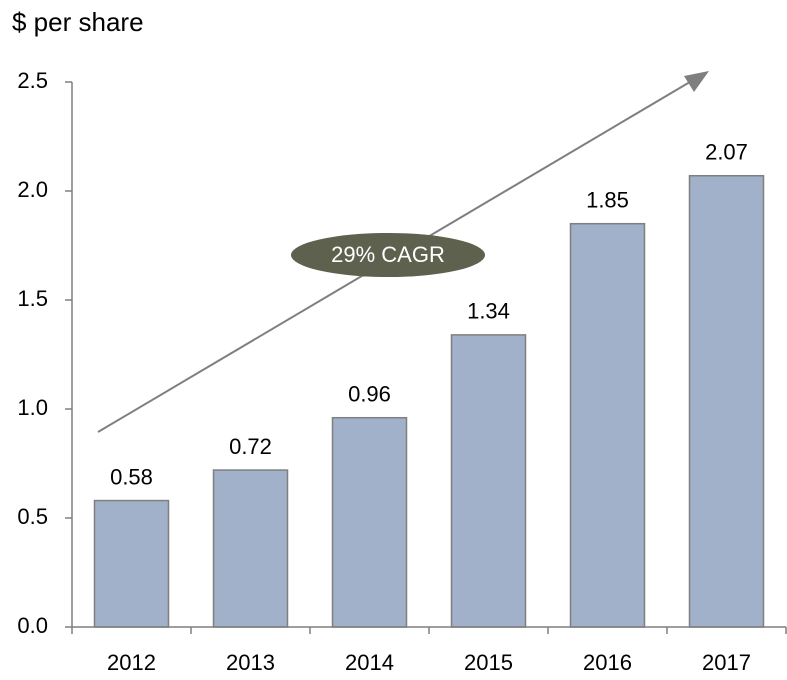  What do you see at coordinates (607, 200) in the screenshot?
I see `data-label: 1.85` at bounding box center [607, 200].